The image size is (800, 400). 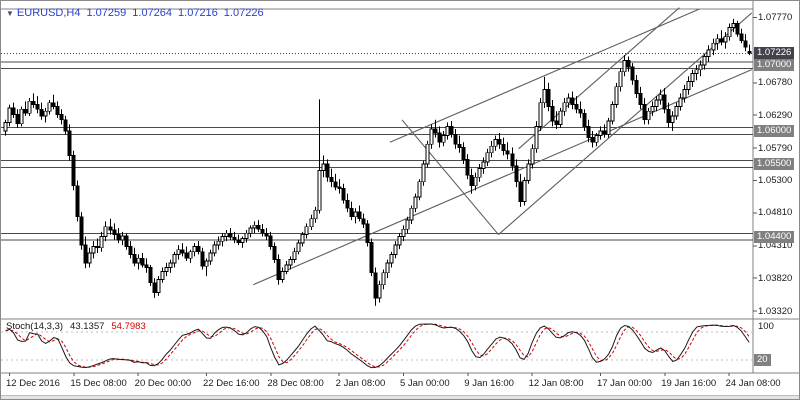 What do you see at coordinates (762, 359) in the screenshot?
I see `stoch-level-badge: 20` at bounding box center [762, 359].